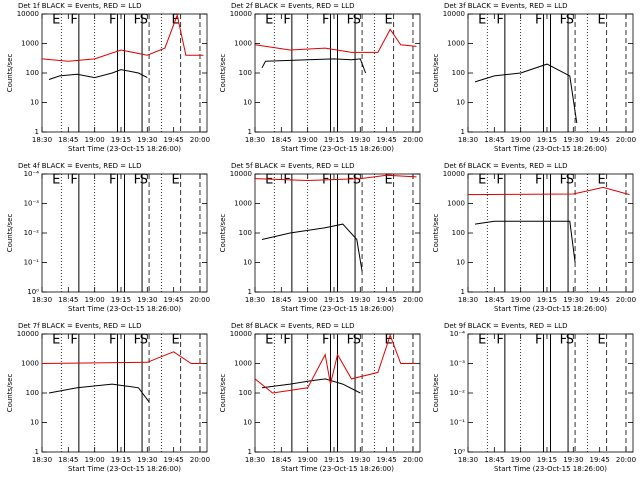 This screenshot has height=480, width=640. Describe the element at coordinates (505, 326) in the screenshot. I see `panel-title: Det 9f BLACK = Events, RED = LLD` at that location.